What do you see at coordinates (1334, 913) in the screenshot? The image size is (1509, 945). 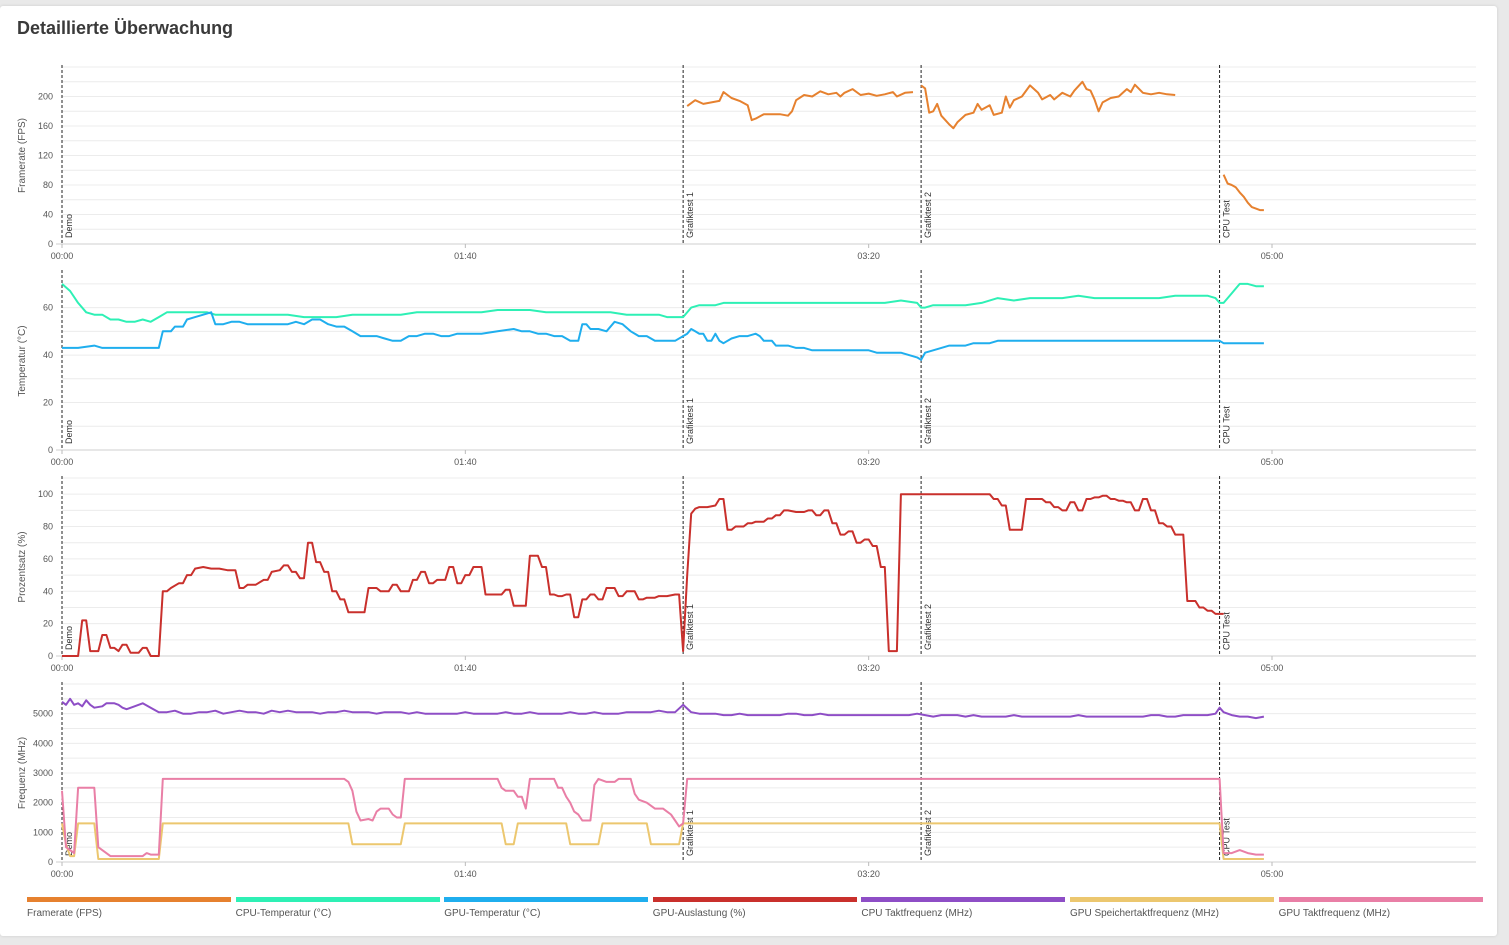 I see `legend-label: GPU Taktfrequenz (MHz)` at bounding box center [1334, 913].